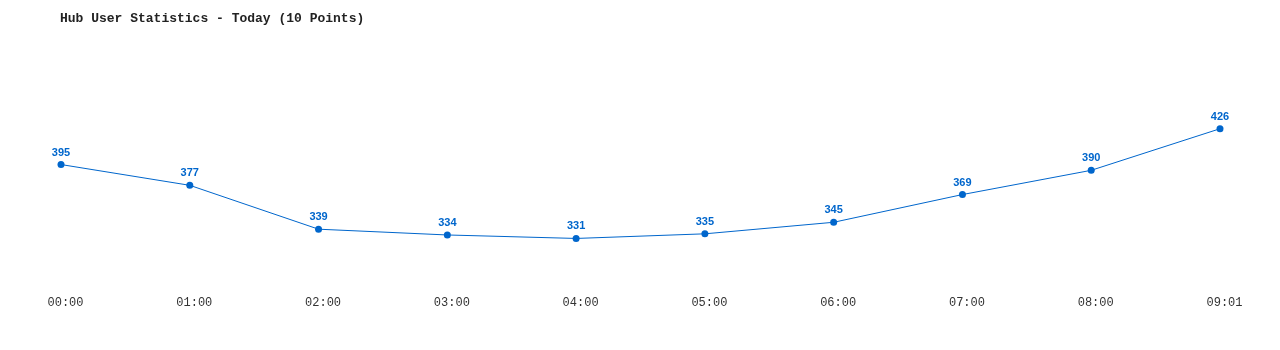 The width and height of the screenshot is (1280, 350). Describe the element at coordinates (65, 303) in the screenshot. I see `x-tick-label: 00:00` at that location.